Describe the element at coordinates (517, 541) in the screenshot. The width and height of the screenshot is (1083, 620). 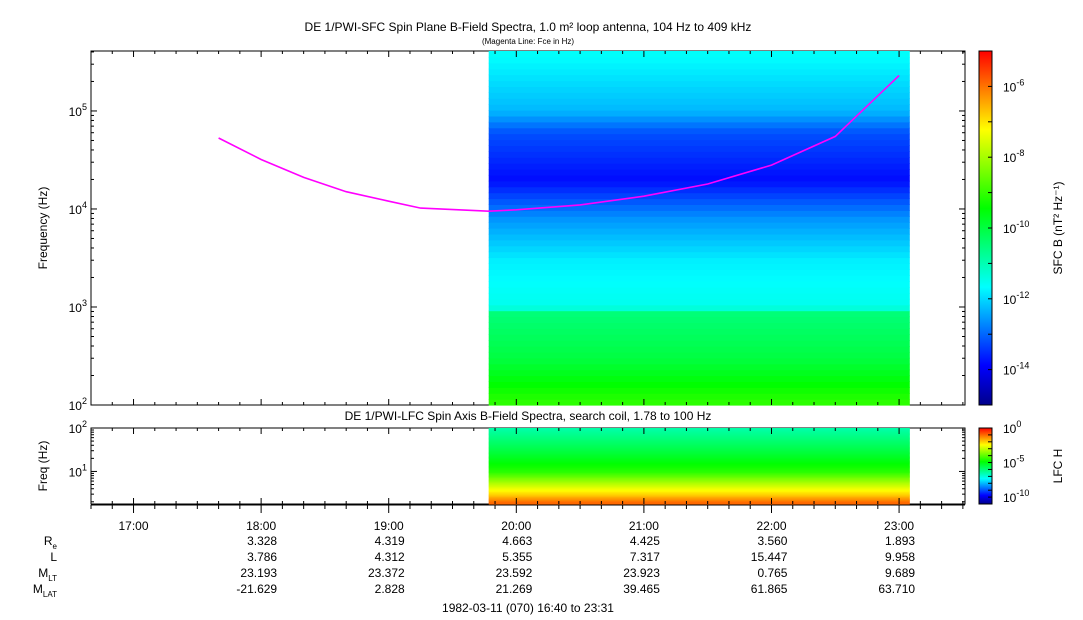
I see `ephemeris-value: 4.663` at that location.